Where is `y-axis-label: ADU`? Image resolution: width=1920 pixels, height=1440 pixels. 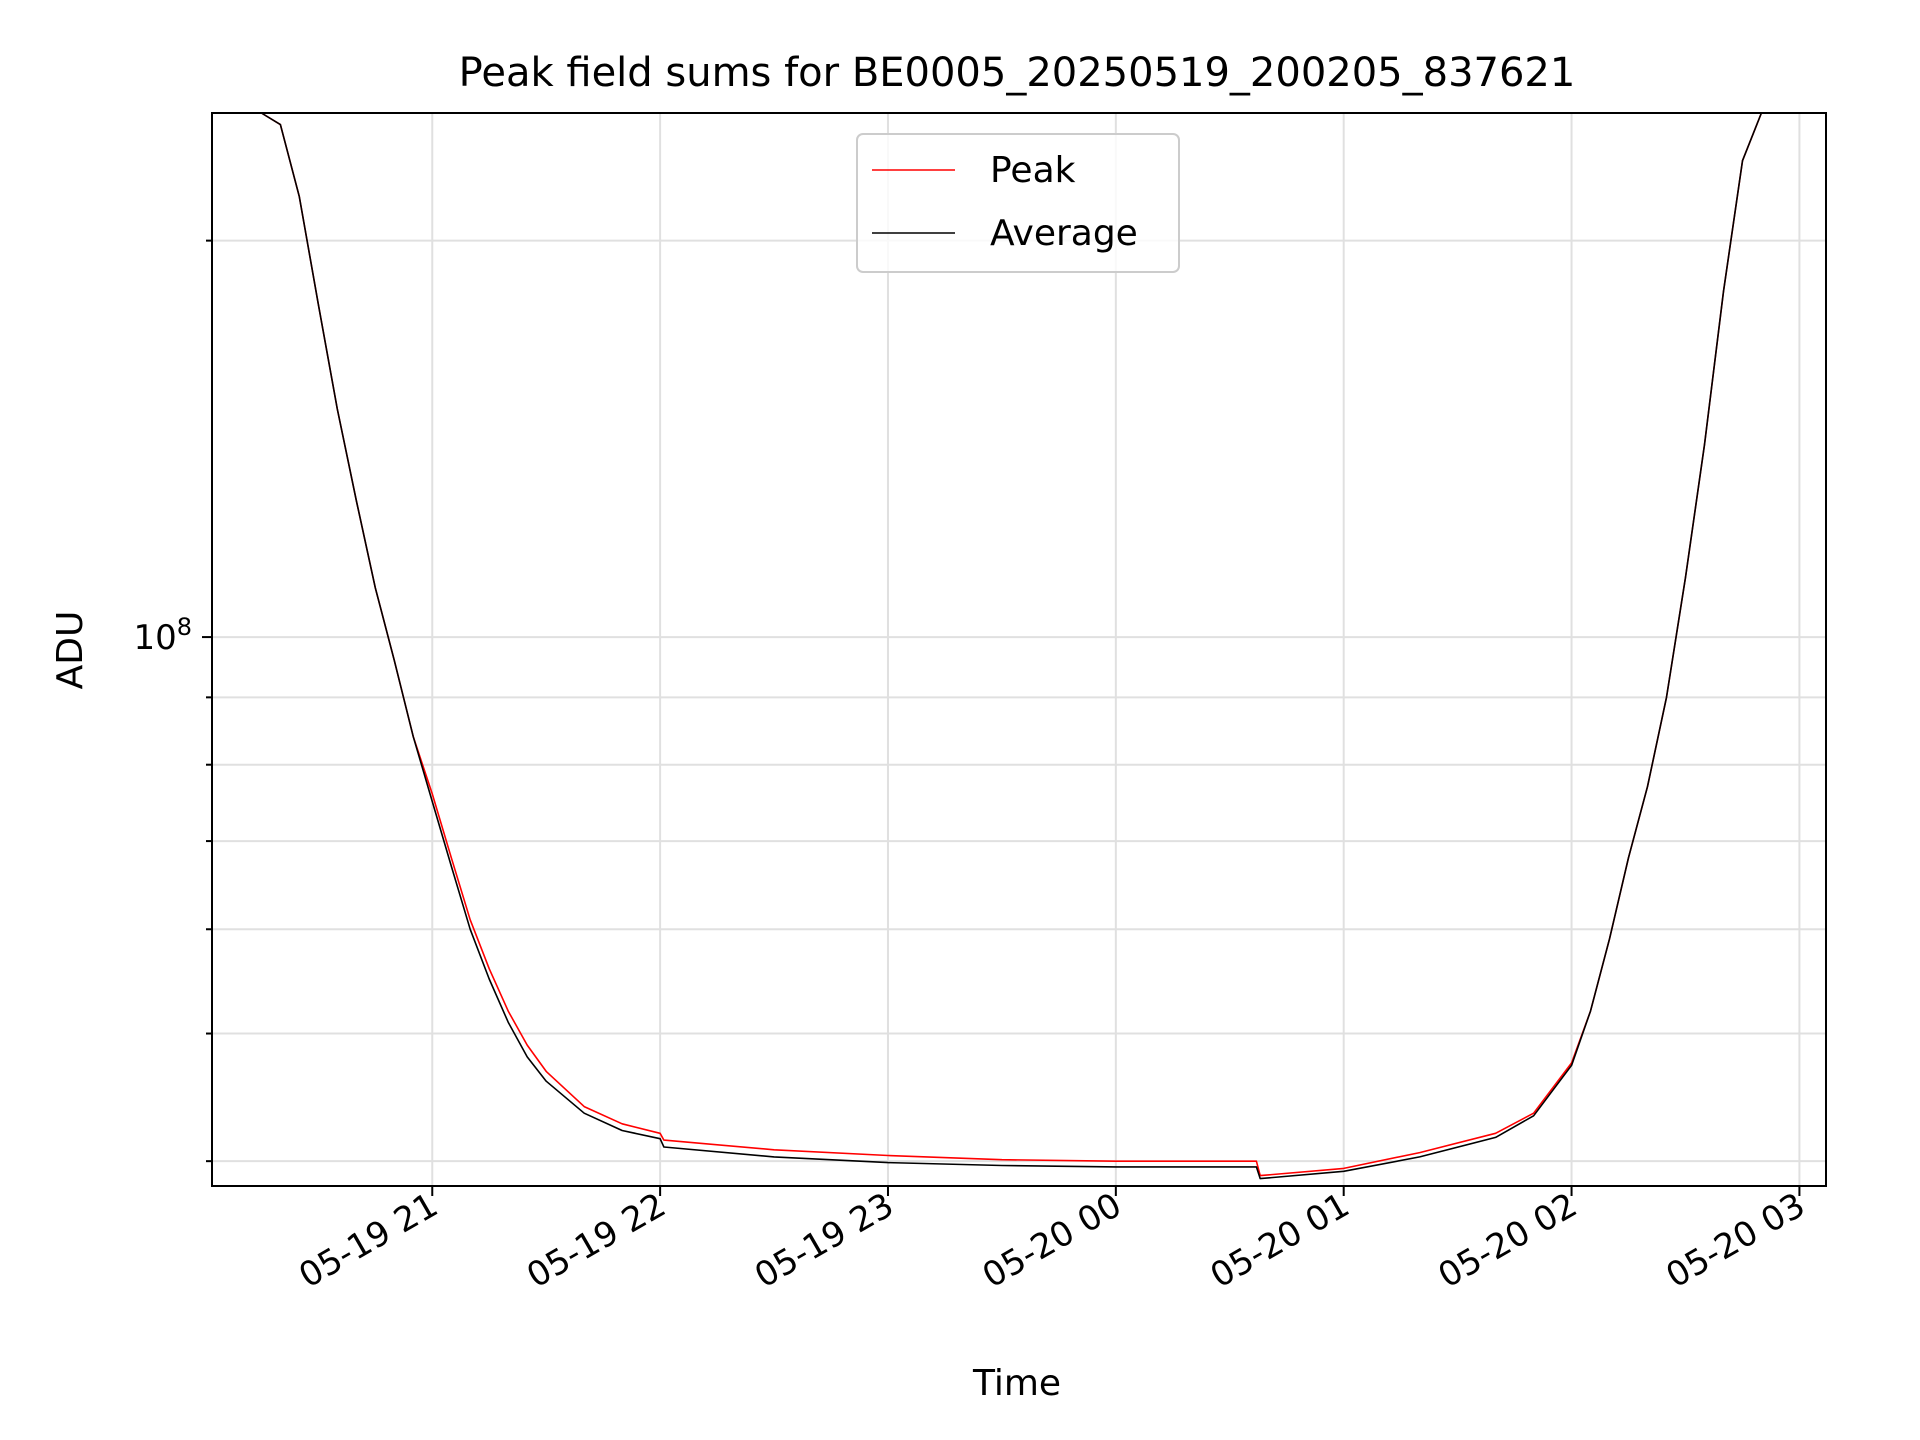 y-axis-label: ADU is located at coordinates (70, 650).